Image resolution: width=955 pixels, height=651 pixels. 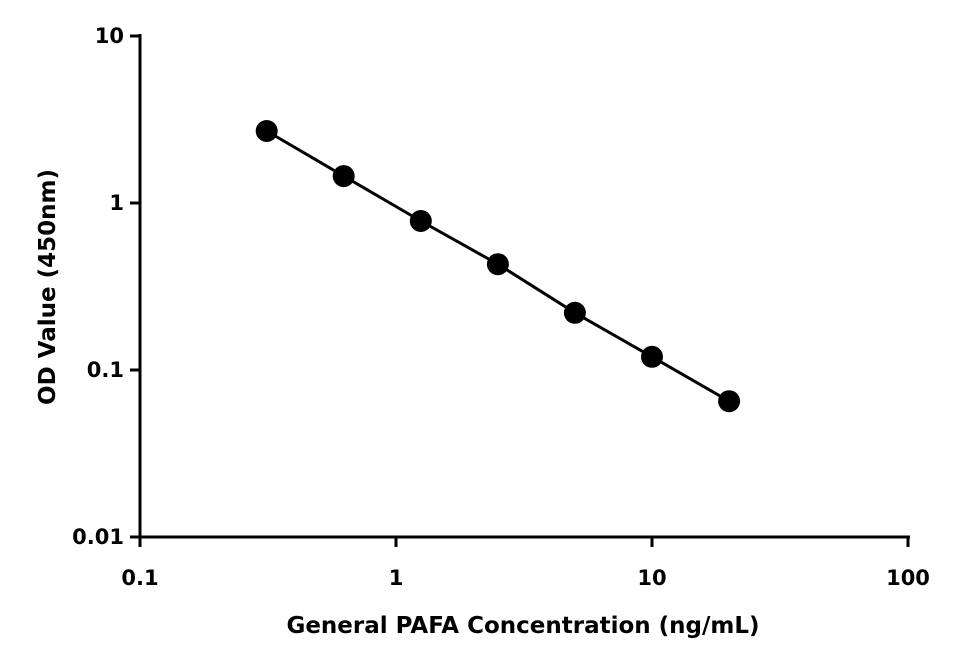 I want to click on y-tick-label: 0.01, so click(x=98, y=537).